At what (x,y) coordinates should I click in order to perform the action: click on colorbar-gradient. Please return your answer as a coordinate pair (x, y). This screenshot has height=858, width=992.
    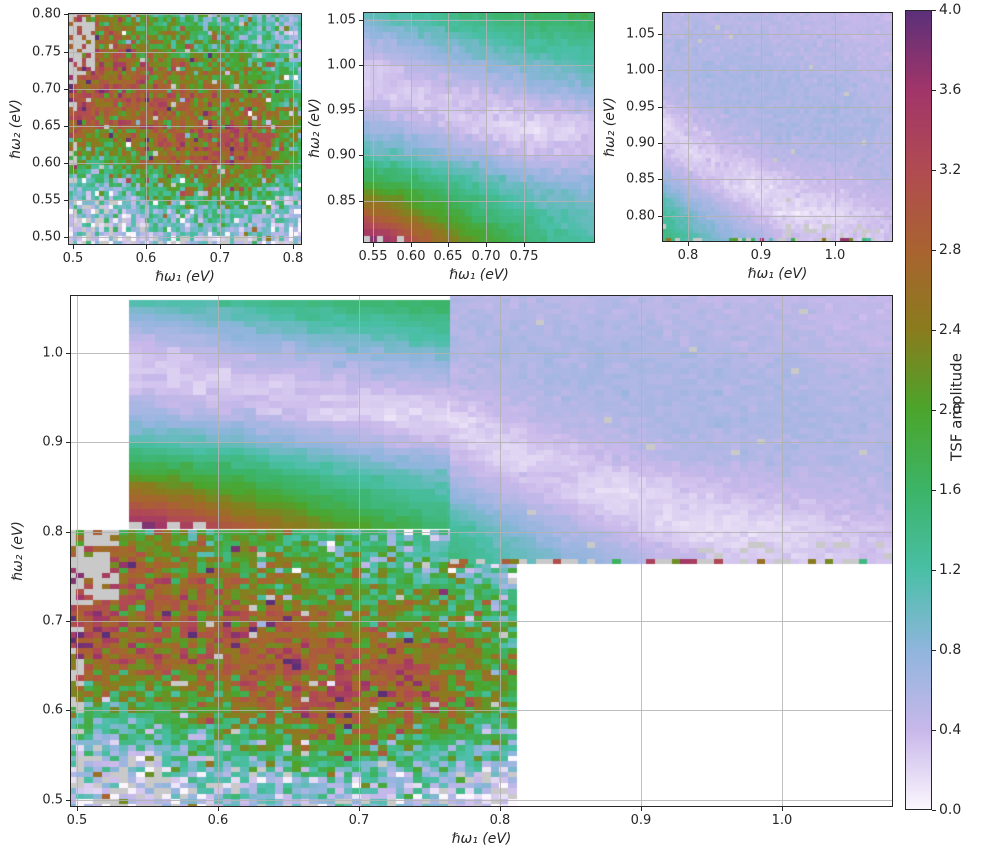
    Looking at the image, I should click on (918, 410).